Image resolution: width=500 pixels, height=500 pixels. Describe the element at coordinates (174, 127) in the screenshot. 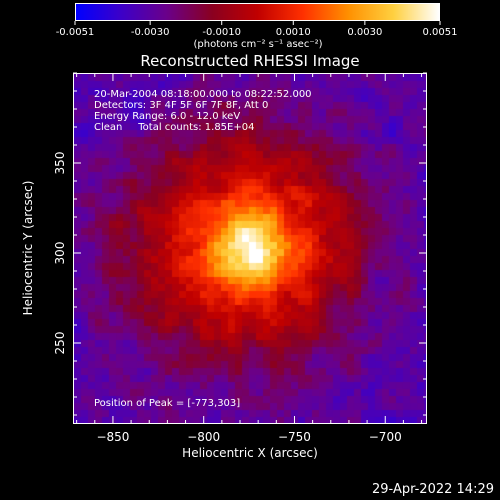

I see `info-total-counts: Clean Total counts: 1.85E+04` at that location.